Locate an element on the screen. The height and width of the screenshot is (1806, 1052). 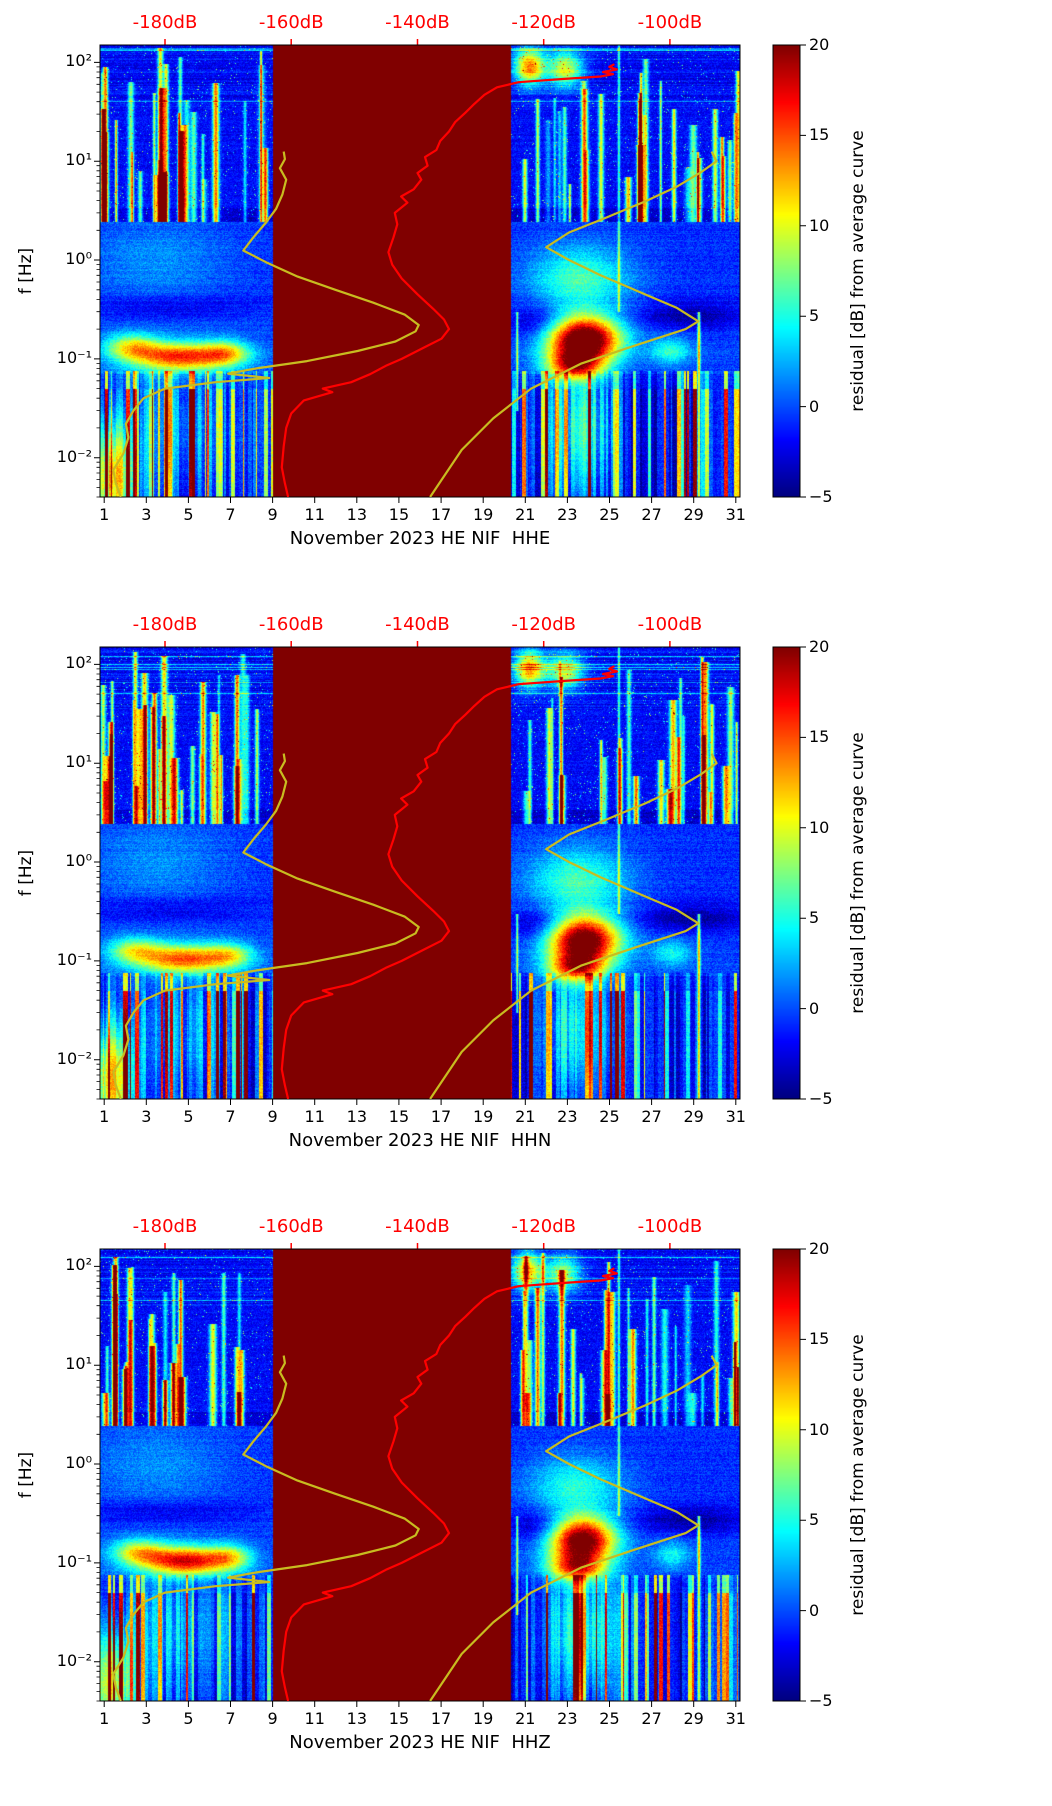
x-axis-title: November 2023 HE NIF HHE is located at coordinates (420, 538).